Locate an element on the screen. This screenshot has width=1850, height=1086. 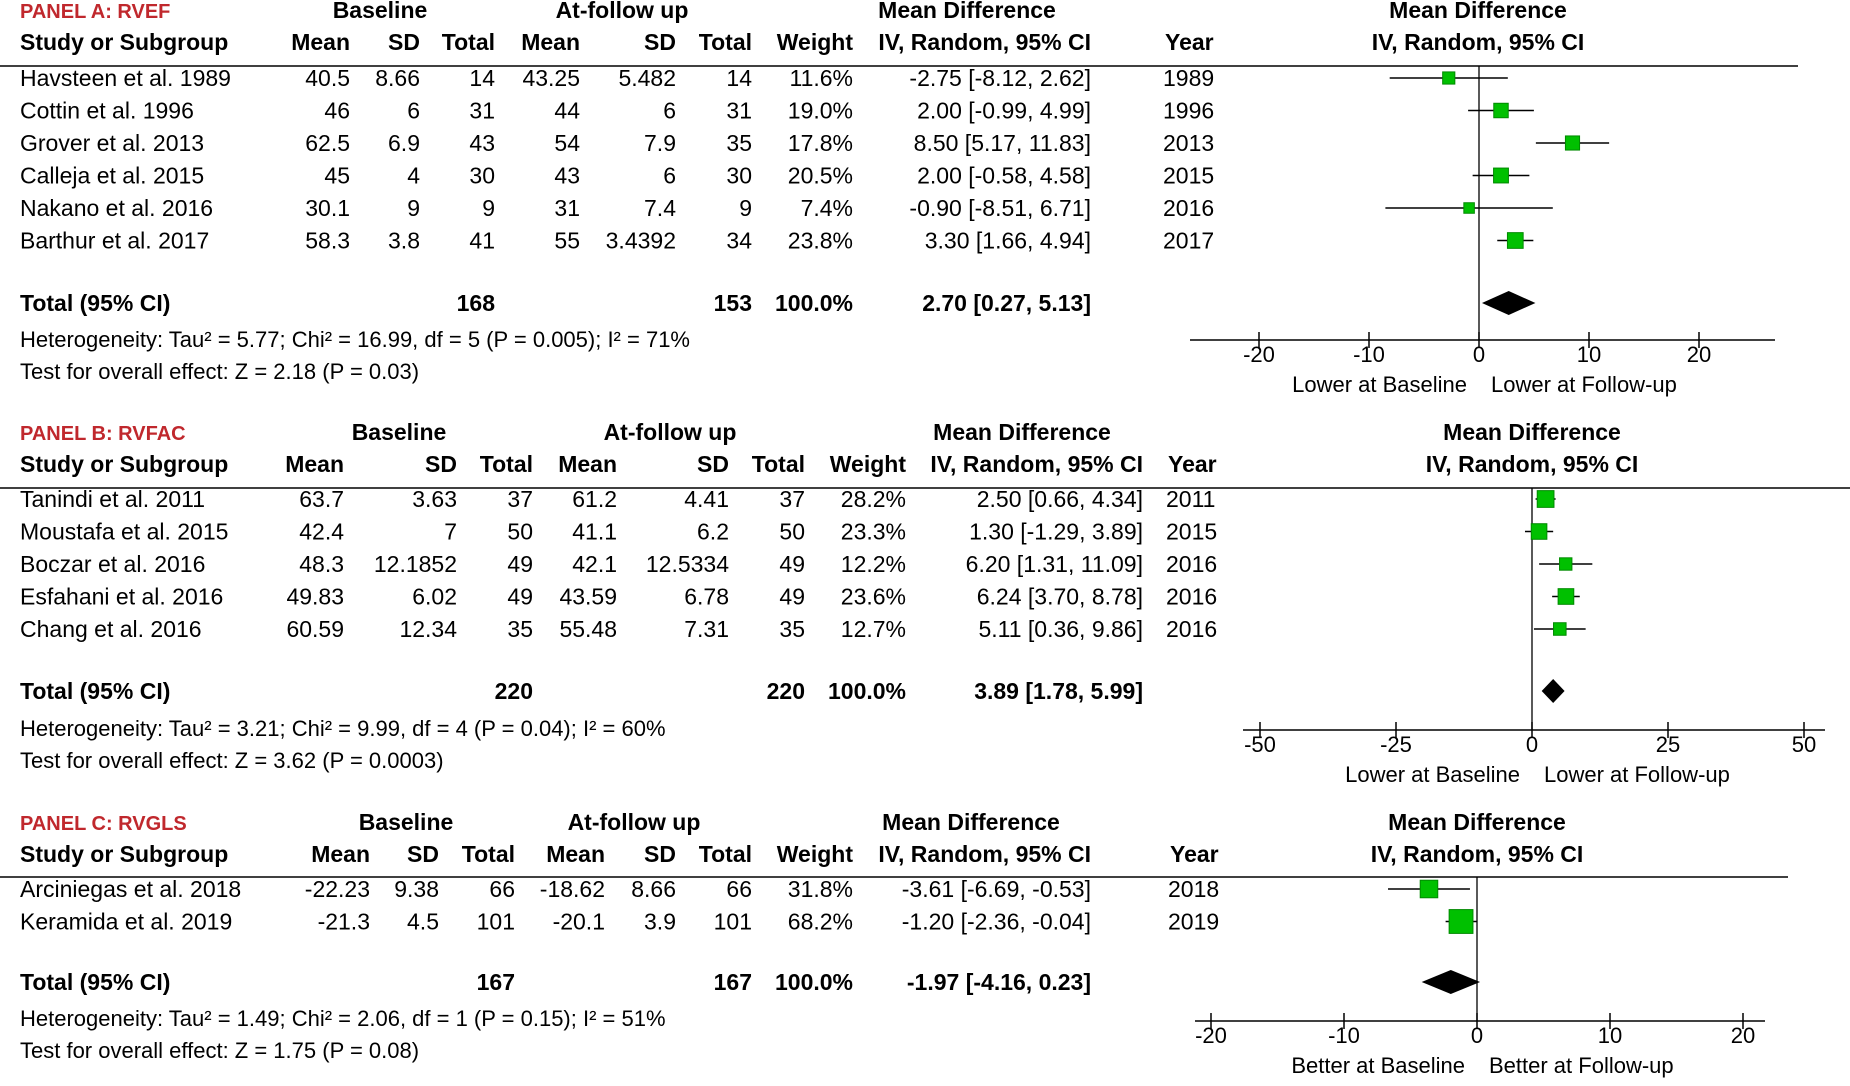
year-header: Year is located at coordinates (1194, 854).